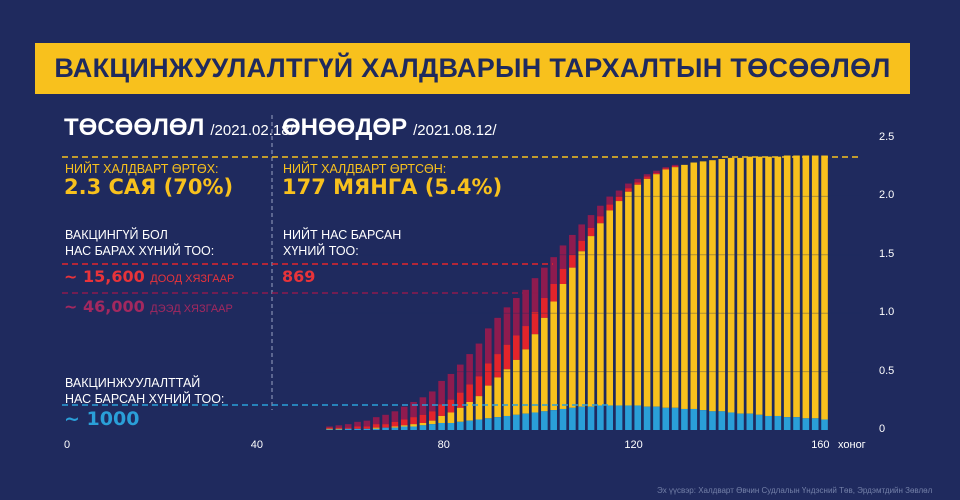 The image size is (960, 500). Describe the element at coordinates (192, 279) in the screenshot. I see `deaths-lower-label: ДООД ХЯЗГААР` at that location.